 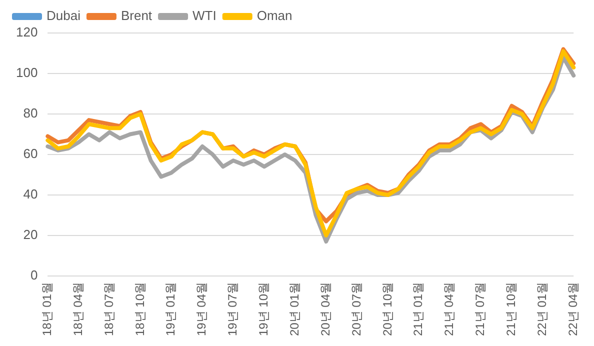 What do you see at coordinates (201, 309) in the screenshot?
I see `x-tick-label: 19년 04월` at bounding box center [201, 309].